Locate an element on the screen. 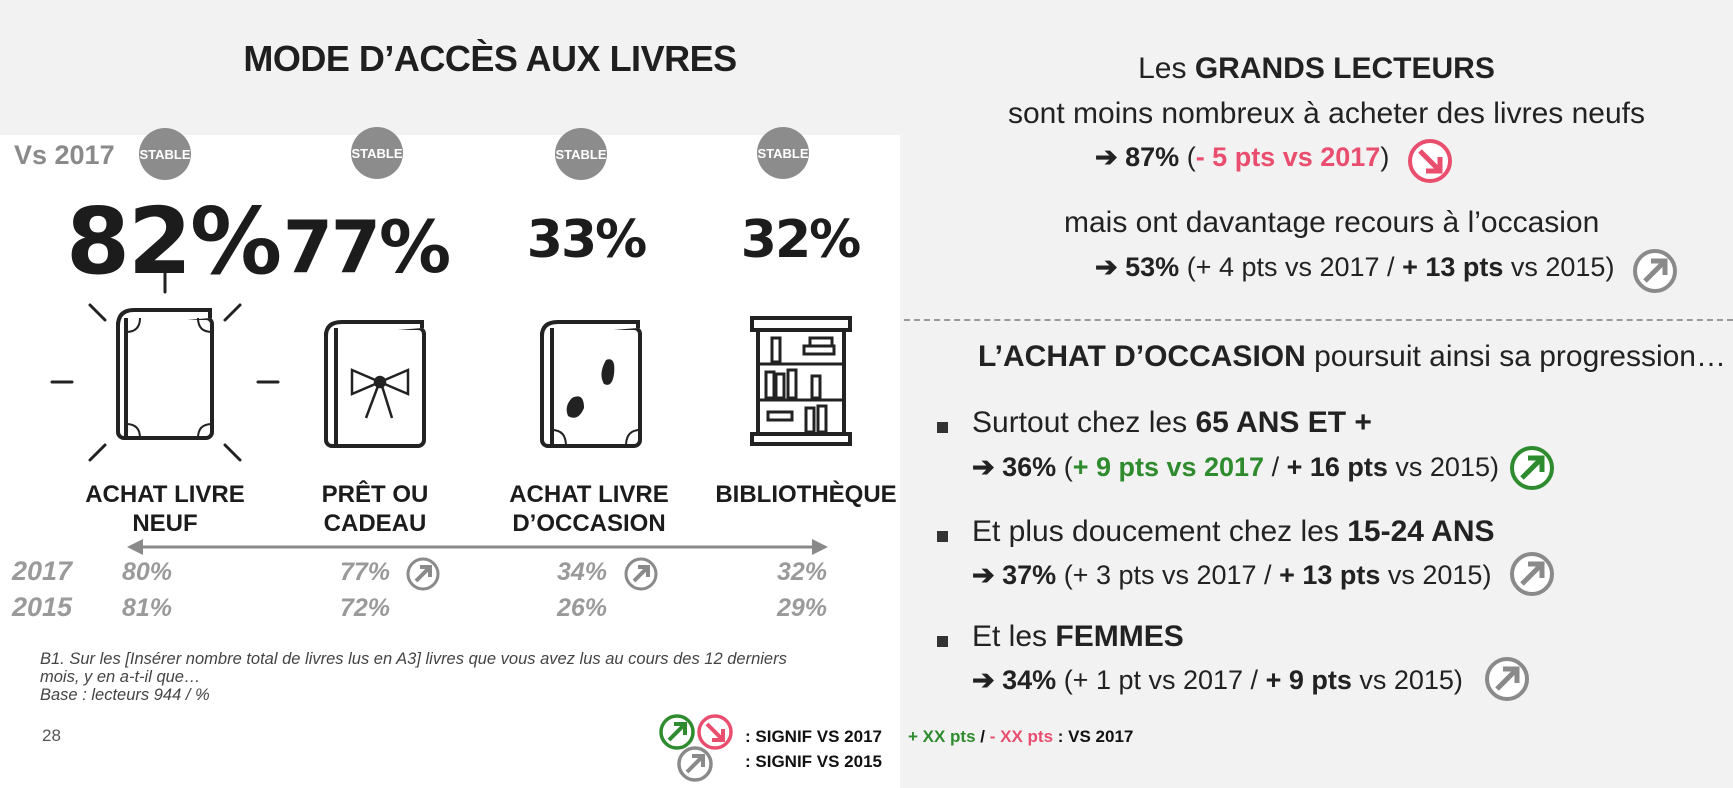  label-line: CADEAU is located at coordinates (375, 523).